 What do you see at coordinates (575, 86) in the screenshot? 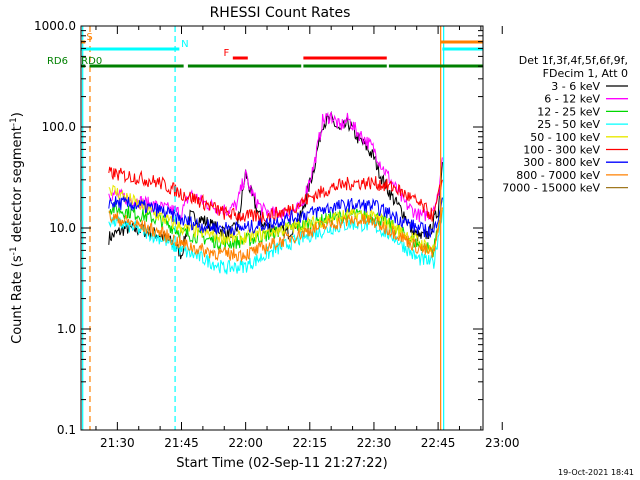
I see `legend-entry: 3 - 6 keV` at bounding box center [575, 86].